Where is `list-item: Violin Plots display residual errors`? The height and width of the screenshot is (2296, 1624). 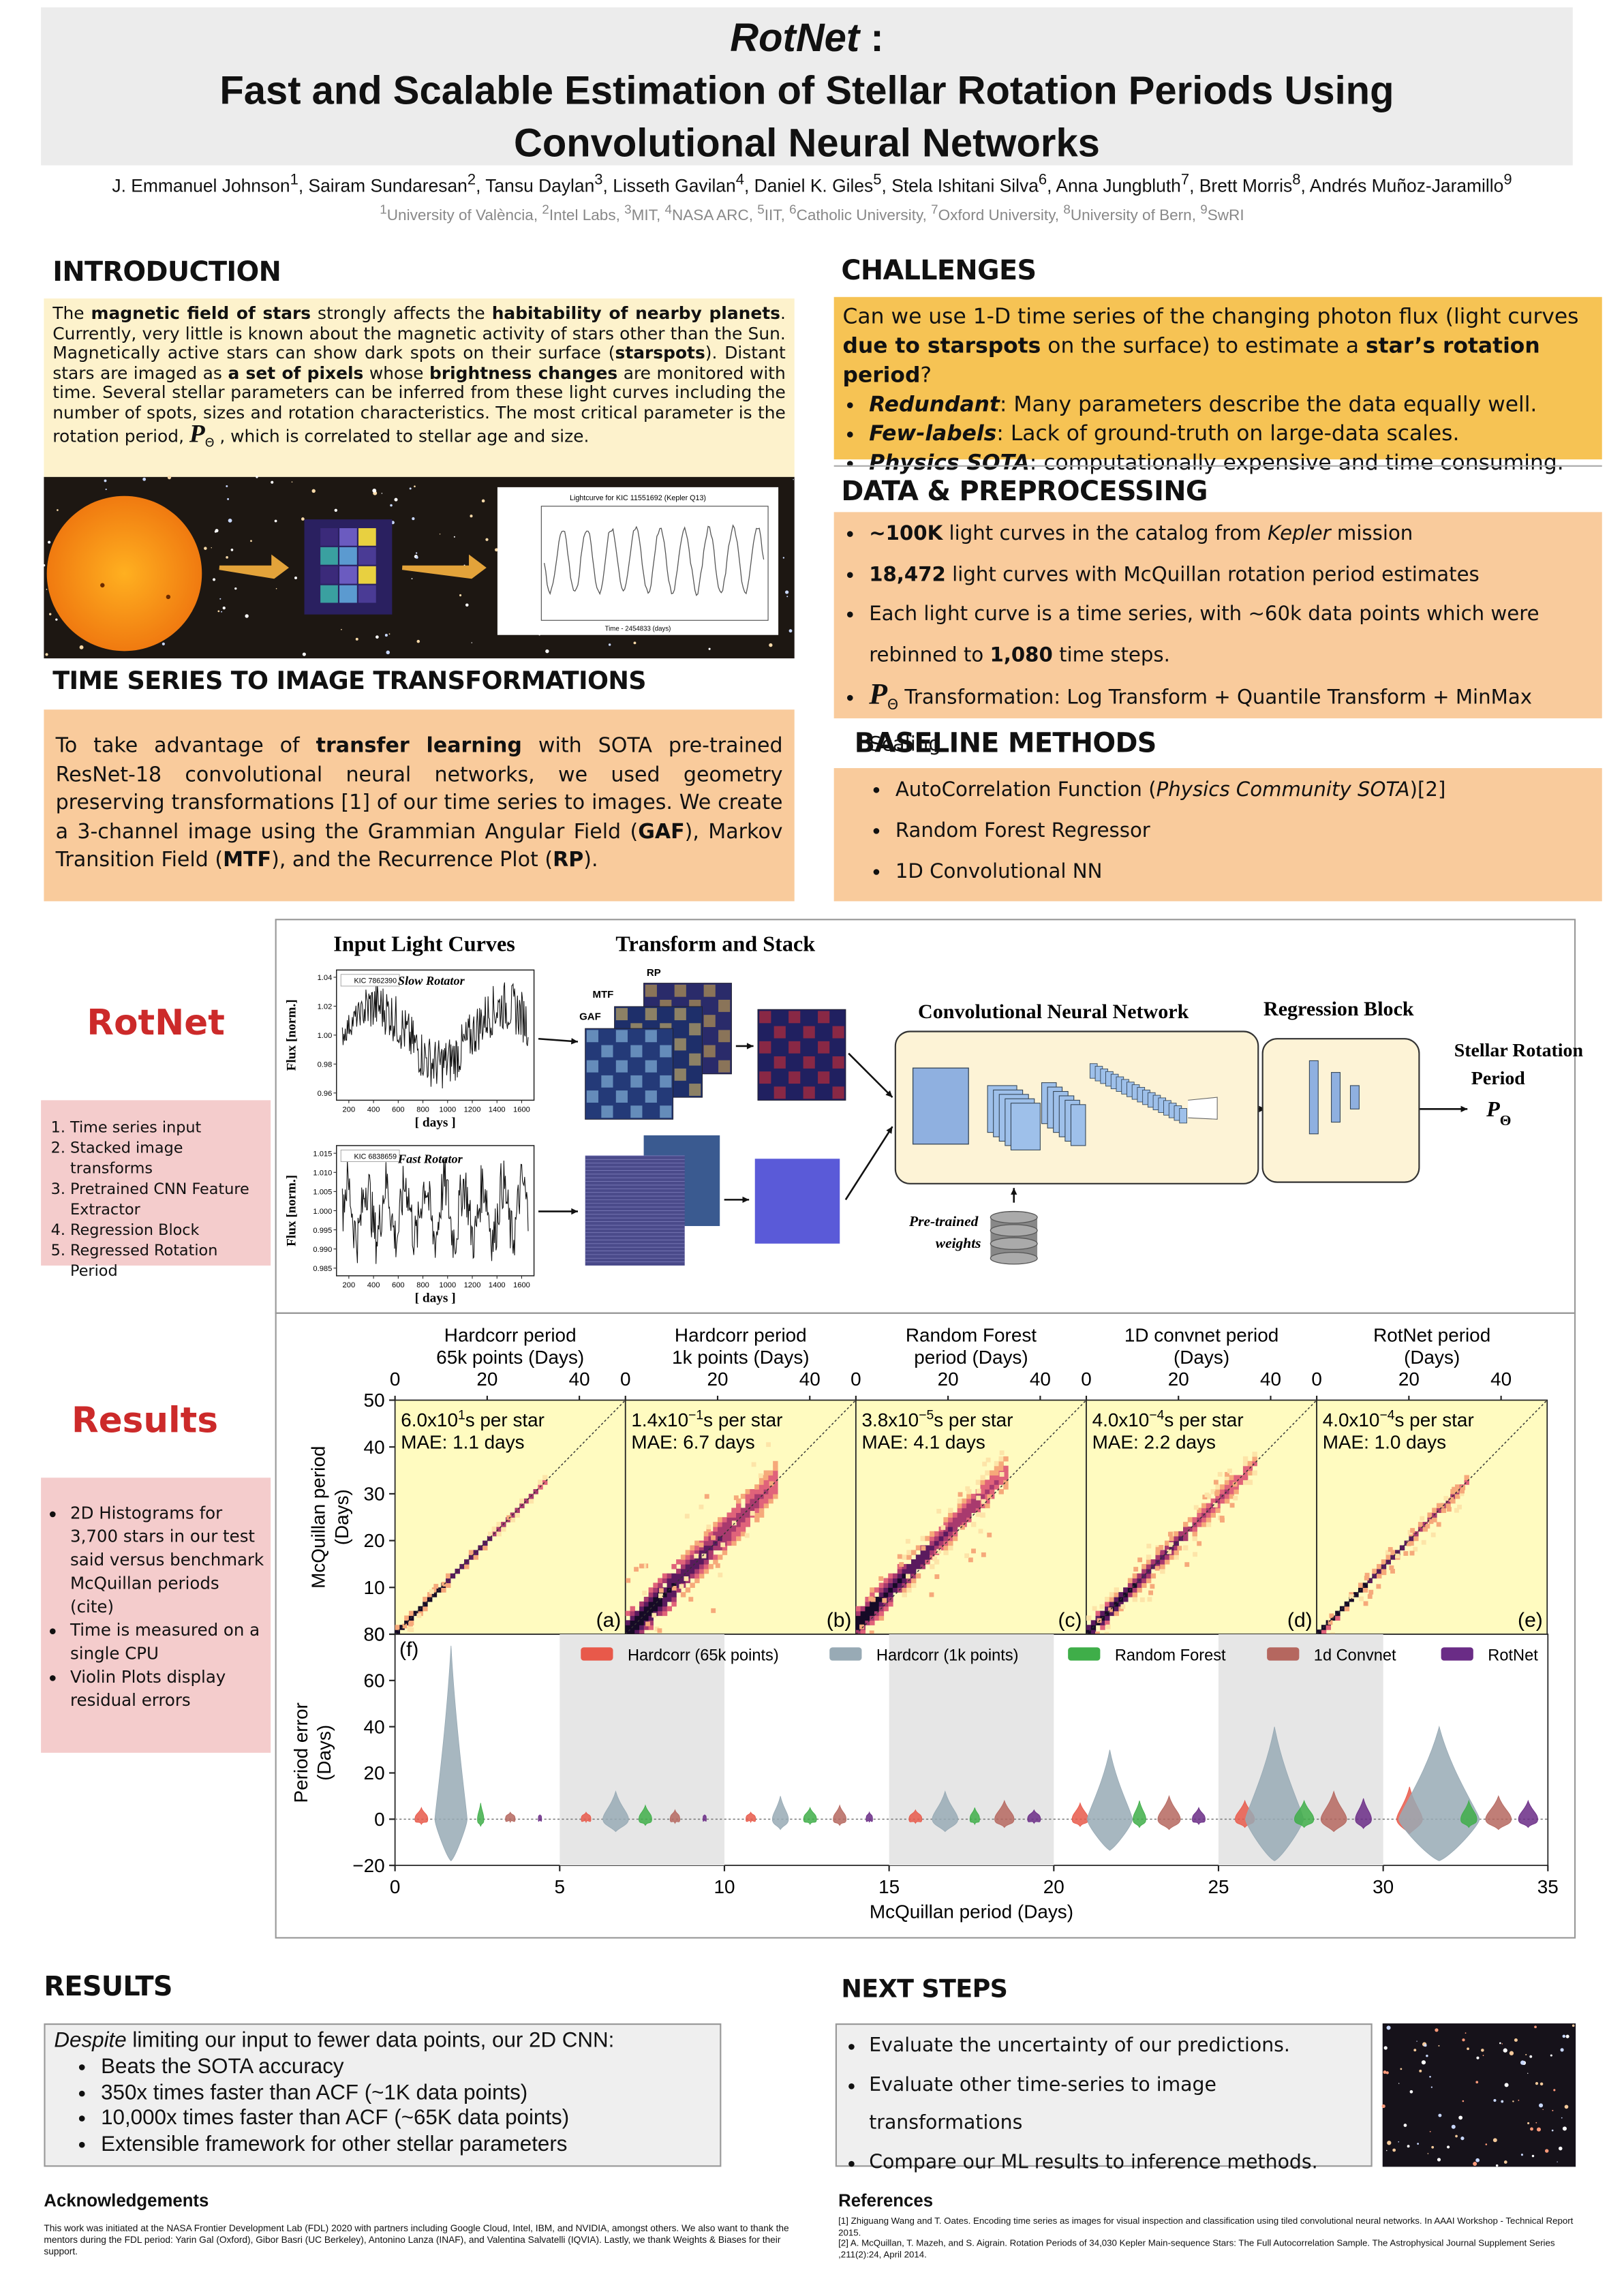 list-item: Violin Plots display residual errors is located at coordinates (167, 1689).